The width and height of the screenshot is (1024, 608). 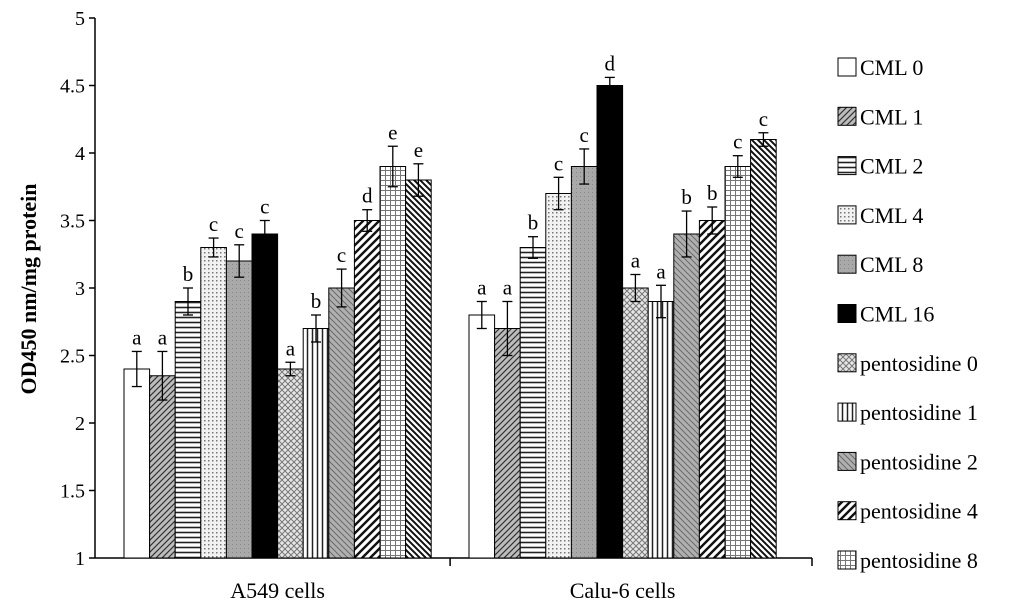 I want to click on legend-label: CML 16, so click(x=897, y=314).